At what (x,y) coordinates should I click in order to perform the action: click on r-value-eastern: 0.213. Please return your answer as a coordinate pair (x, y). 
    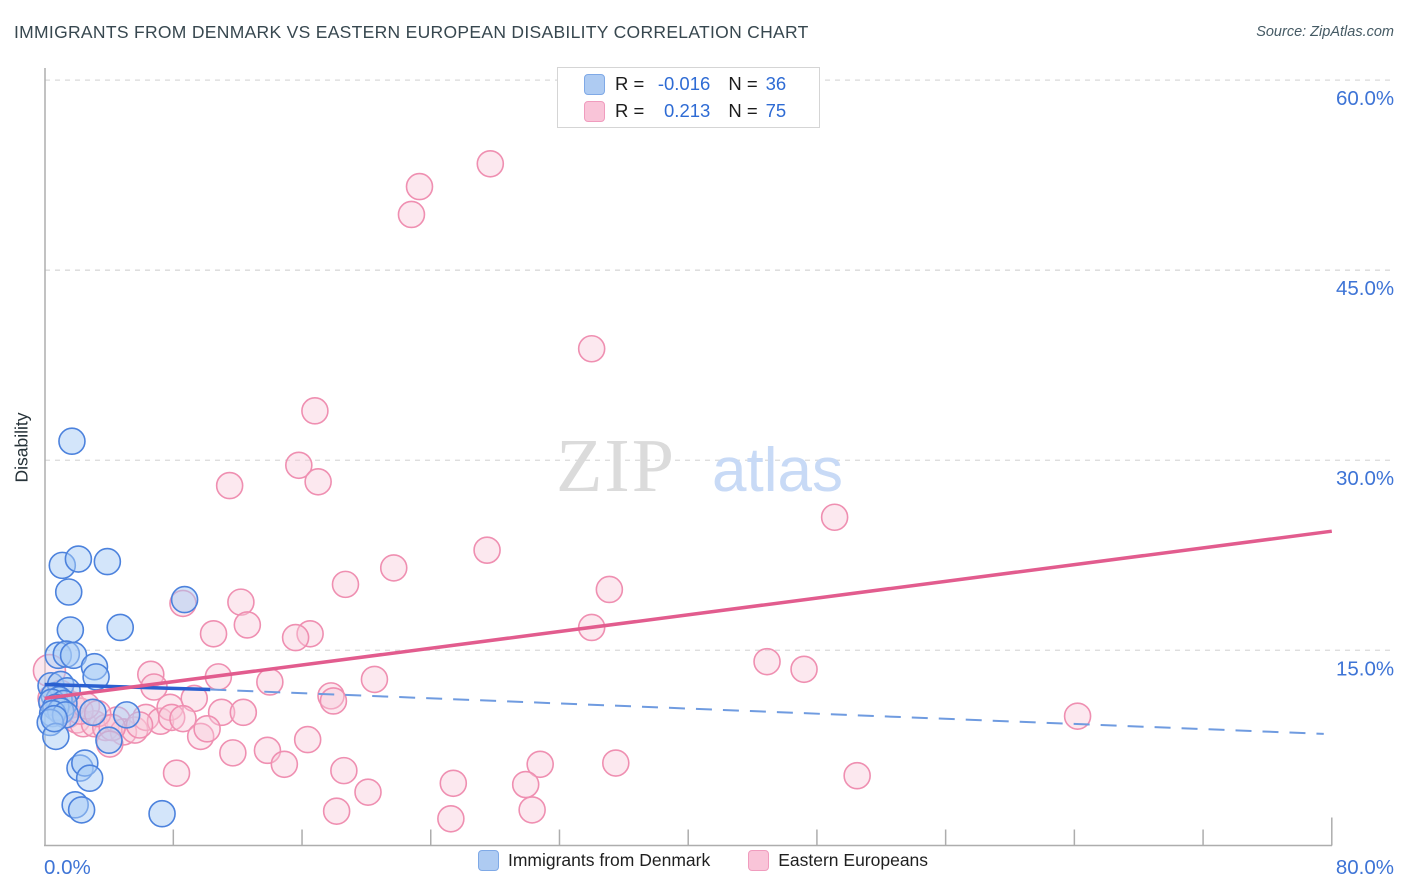
    Looking at the image, I should click on (687, 110).